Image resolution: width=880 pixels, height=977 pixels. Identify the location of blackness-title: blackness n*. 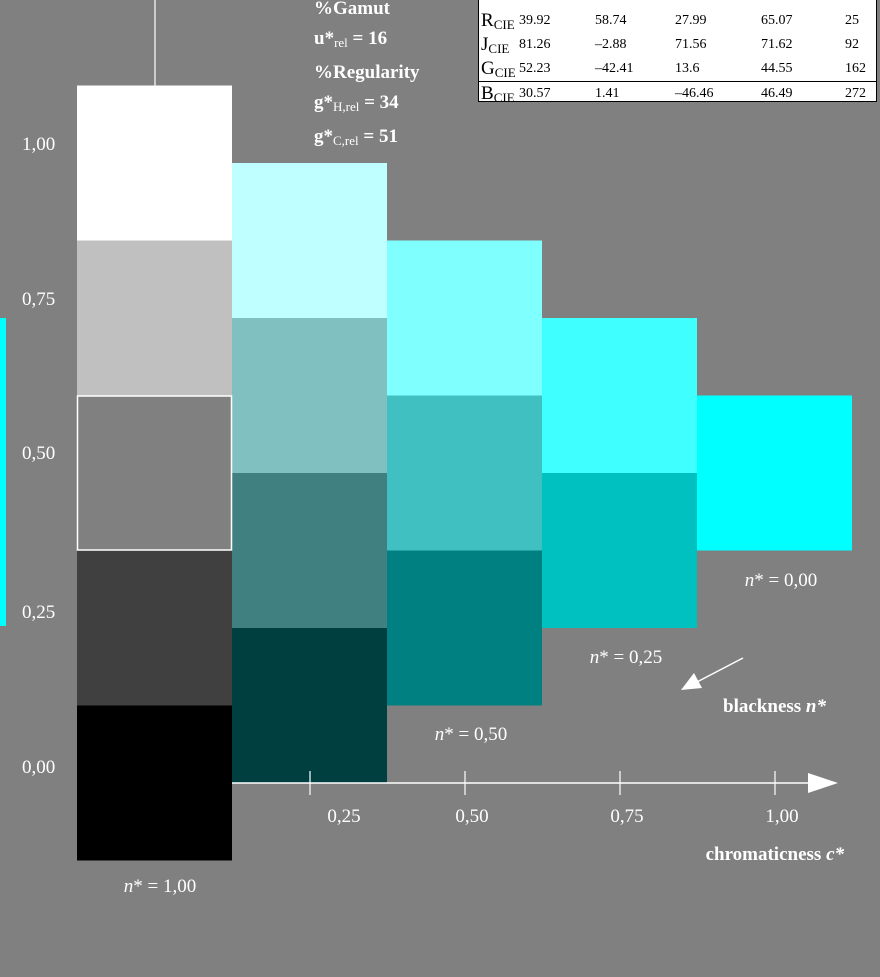
(774, 706).